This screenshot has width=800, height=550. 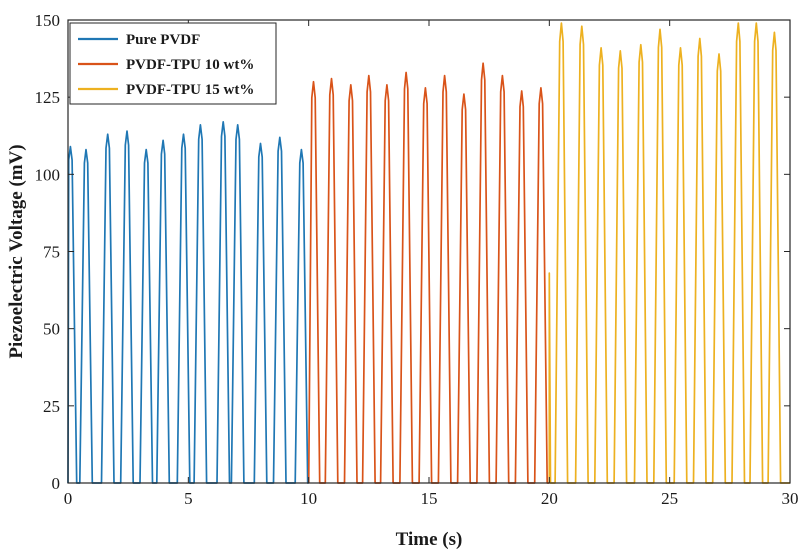 What do you see at coordinates (51, 406) in the screenshot?
I see `y-tick-label: 25` at bounding box center [51, 406].